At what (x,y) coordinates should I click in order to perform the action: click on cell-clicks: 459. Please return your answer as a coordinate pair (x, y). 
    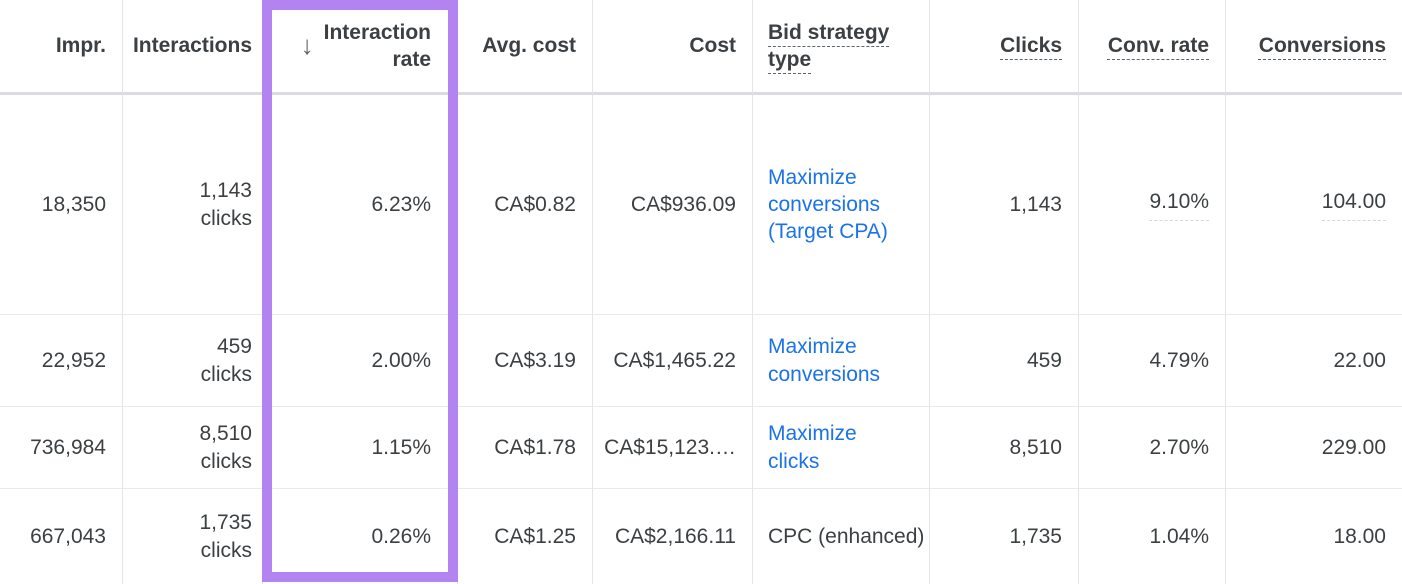
    Looking at the image, I should click on (1004, 361).